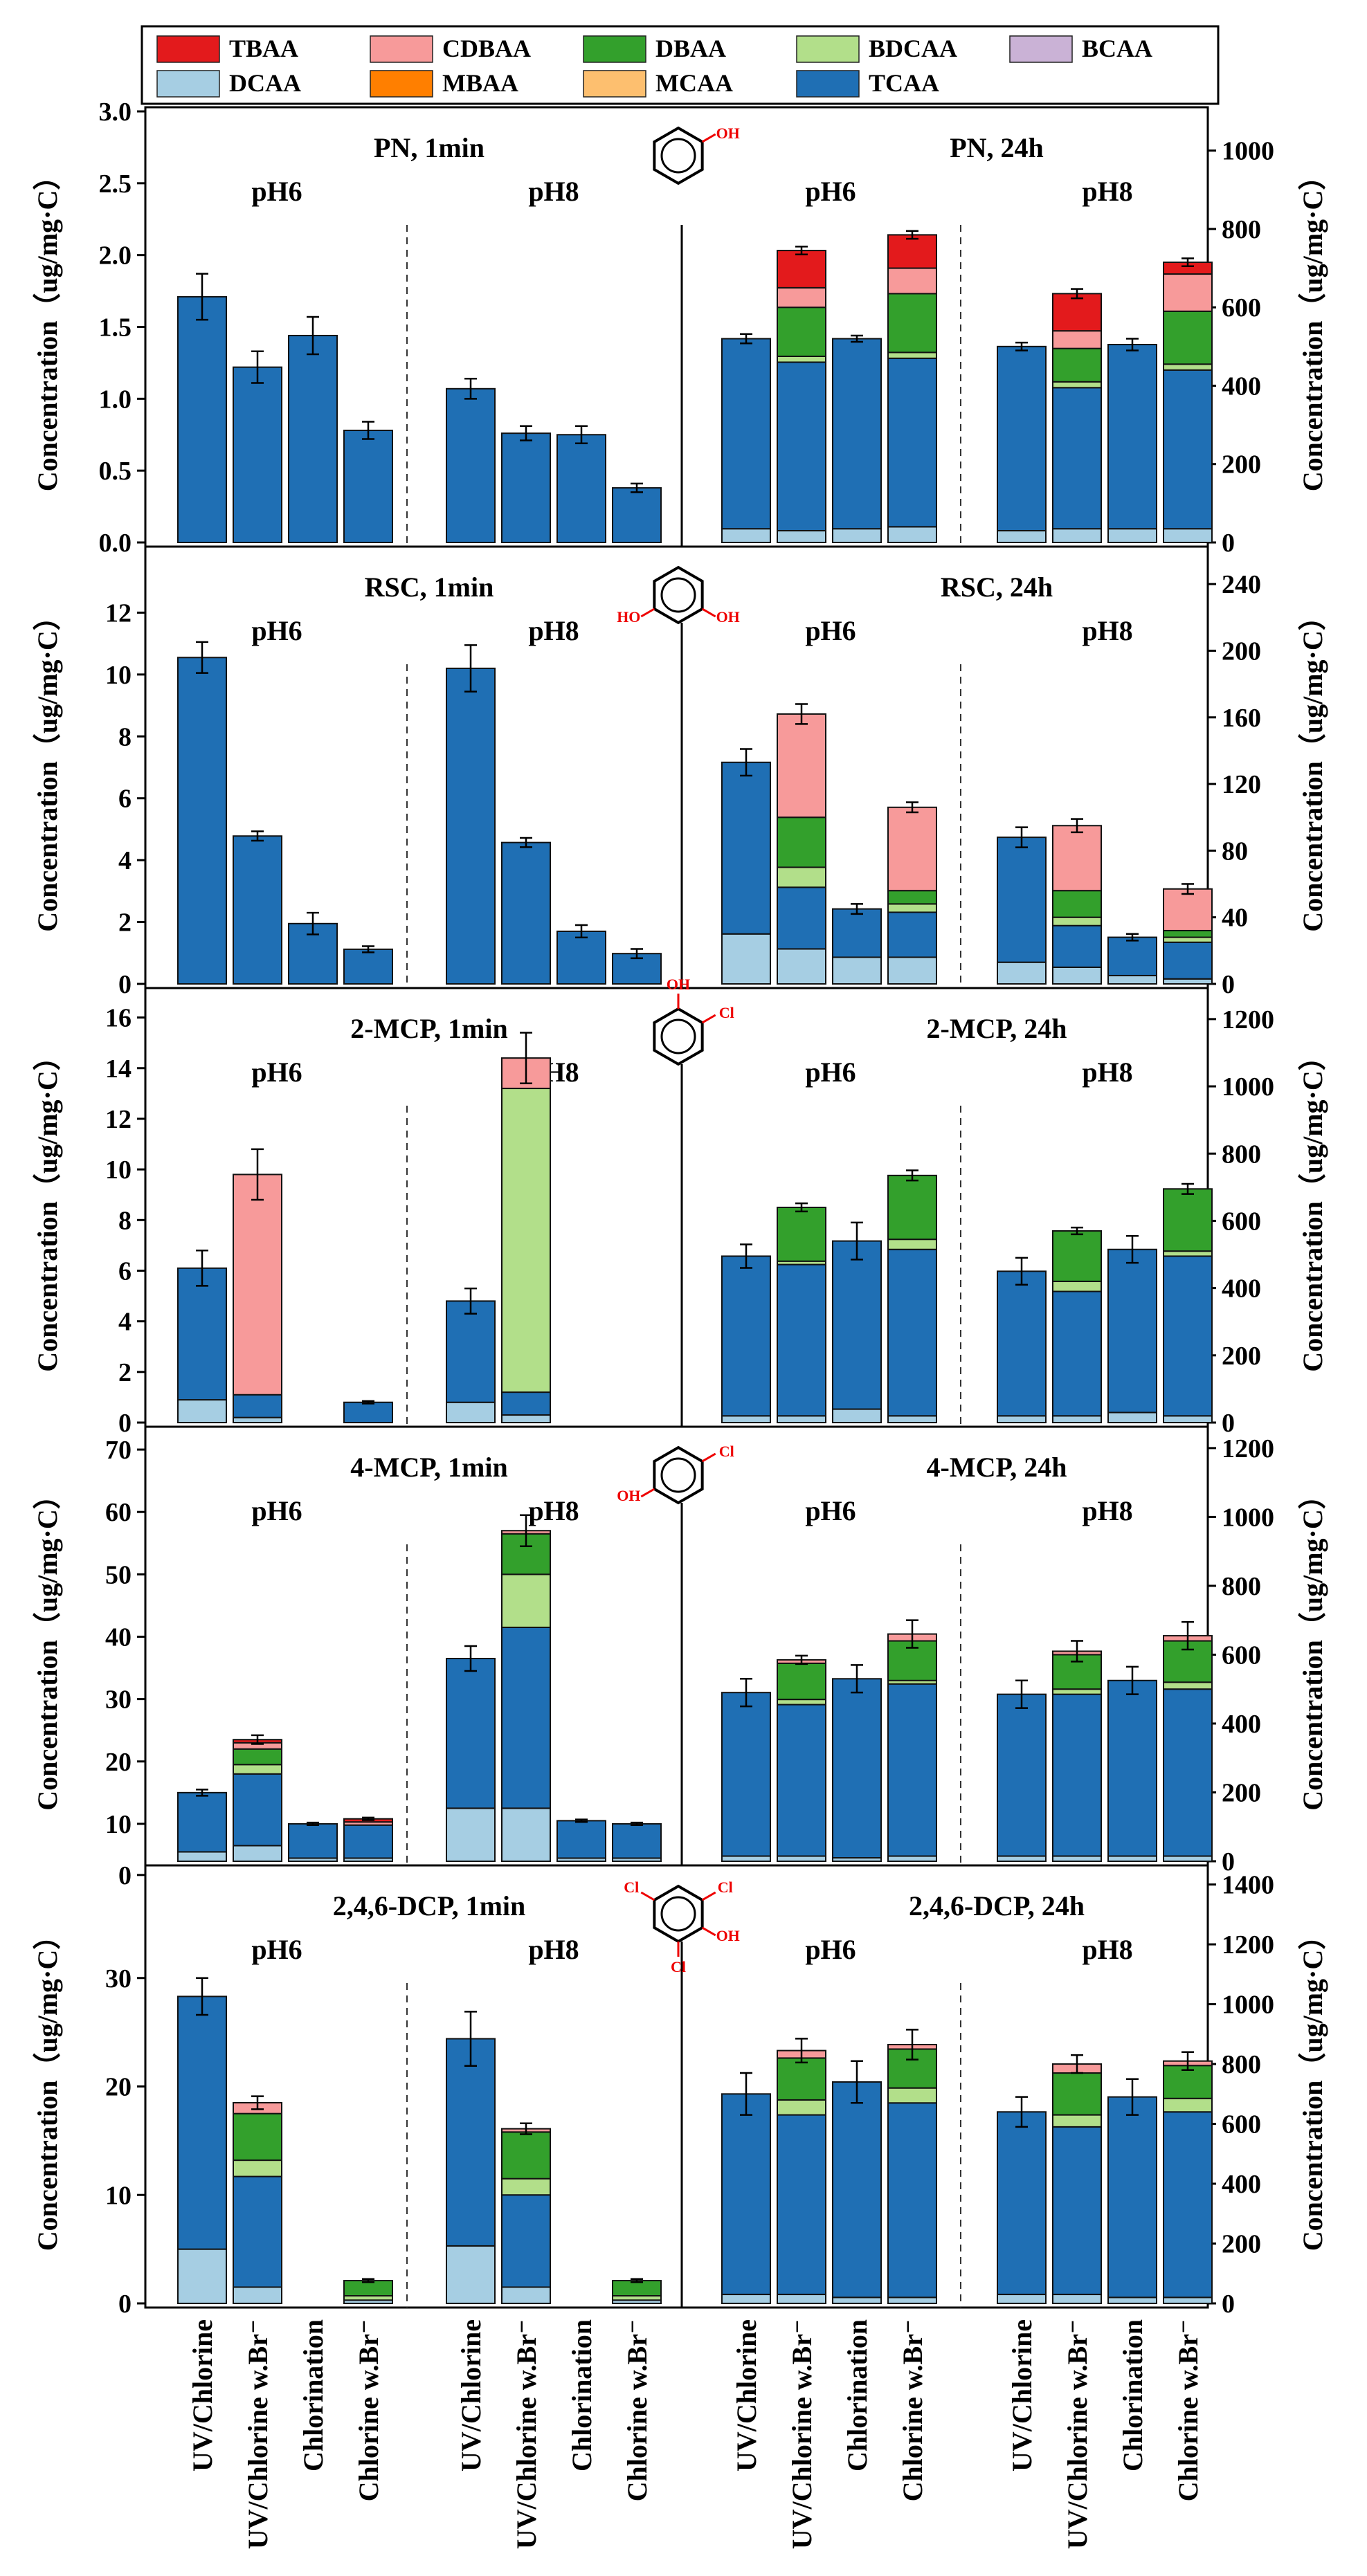 This screenshot has height=2576, width=1367. What do you see at coordinates (480, 83) in the screenshot?
I see `legend-label-mbaa: MBAA` at bounding box center [480, 83].